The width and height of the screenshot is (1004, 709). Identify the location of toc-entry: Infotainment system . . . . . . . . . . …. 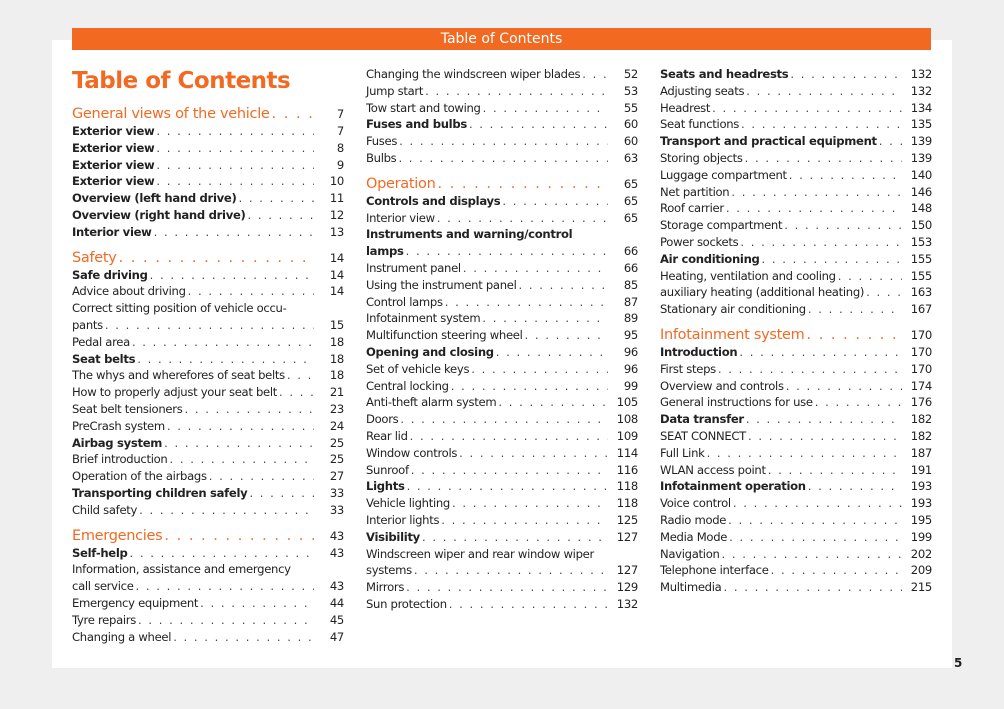
(502, 318).